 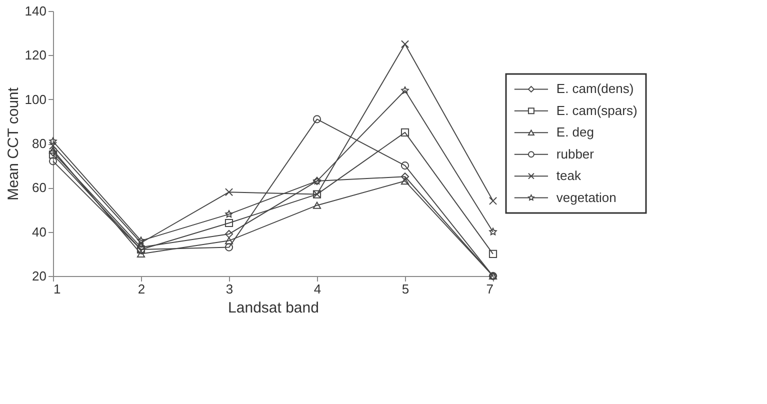 I want to click on y-tick-label: 100, so click(x=35, y=99).